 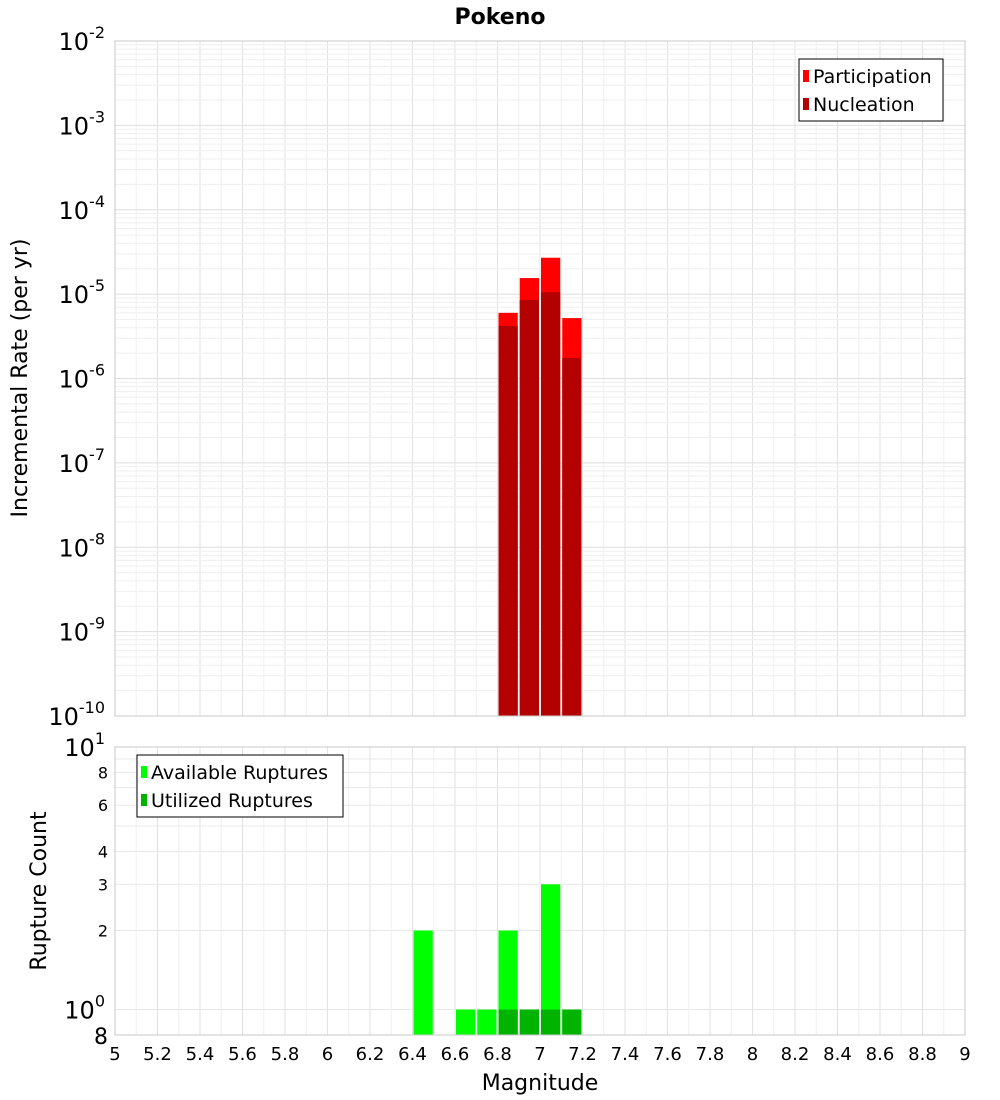 I want to click on x-tick-label: 7.8, so click(x=710, y=1054).